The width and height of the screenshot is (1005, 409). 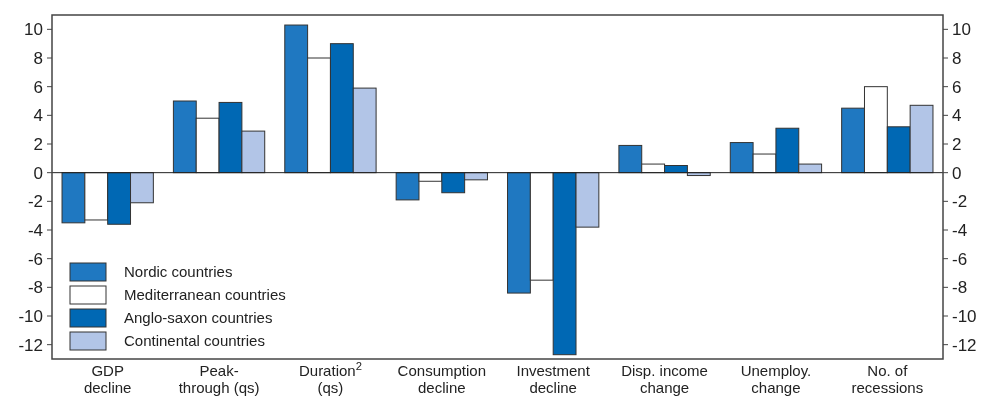 I want to click on legend-label: Continental countries, so click(x=194, y=341).